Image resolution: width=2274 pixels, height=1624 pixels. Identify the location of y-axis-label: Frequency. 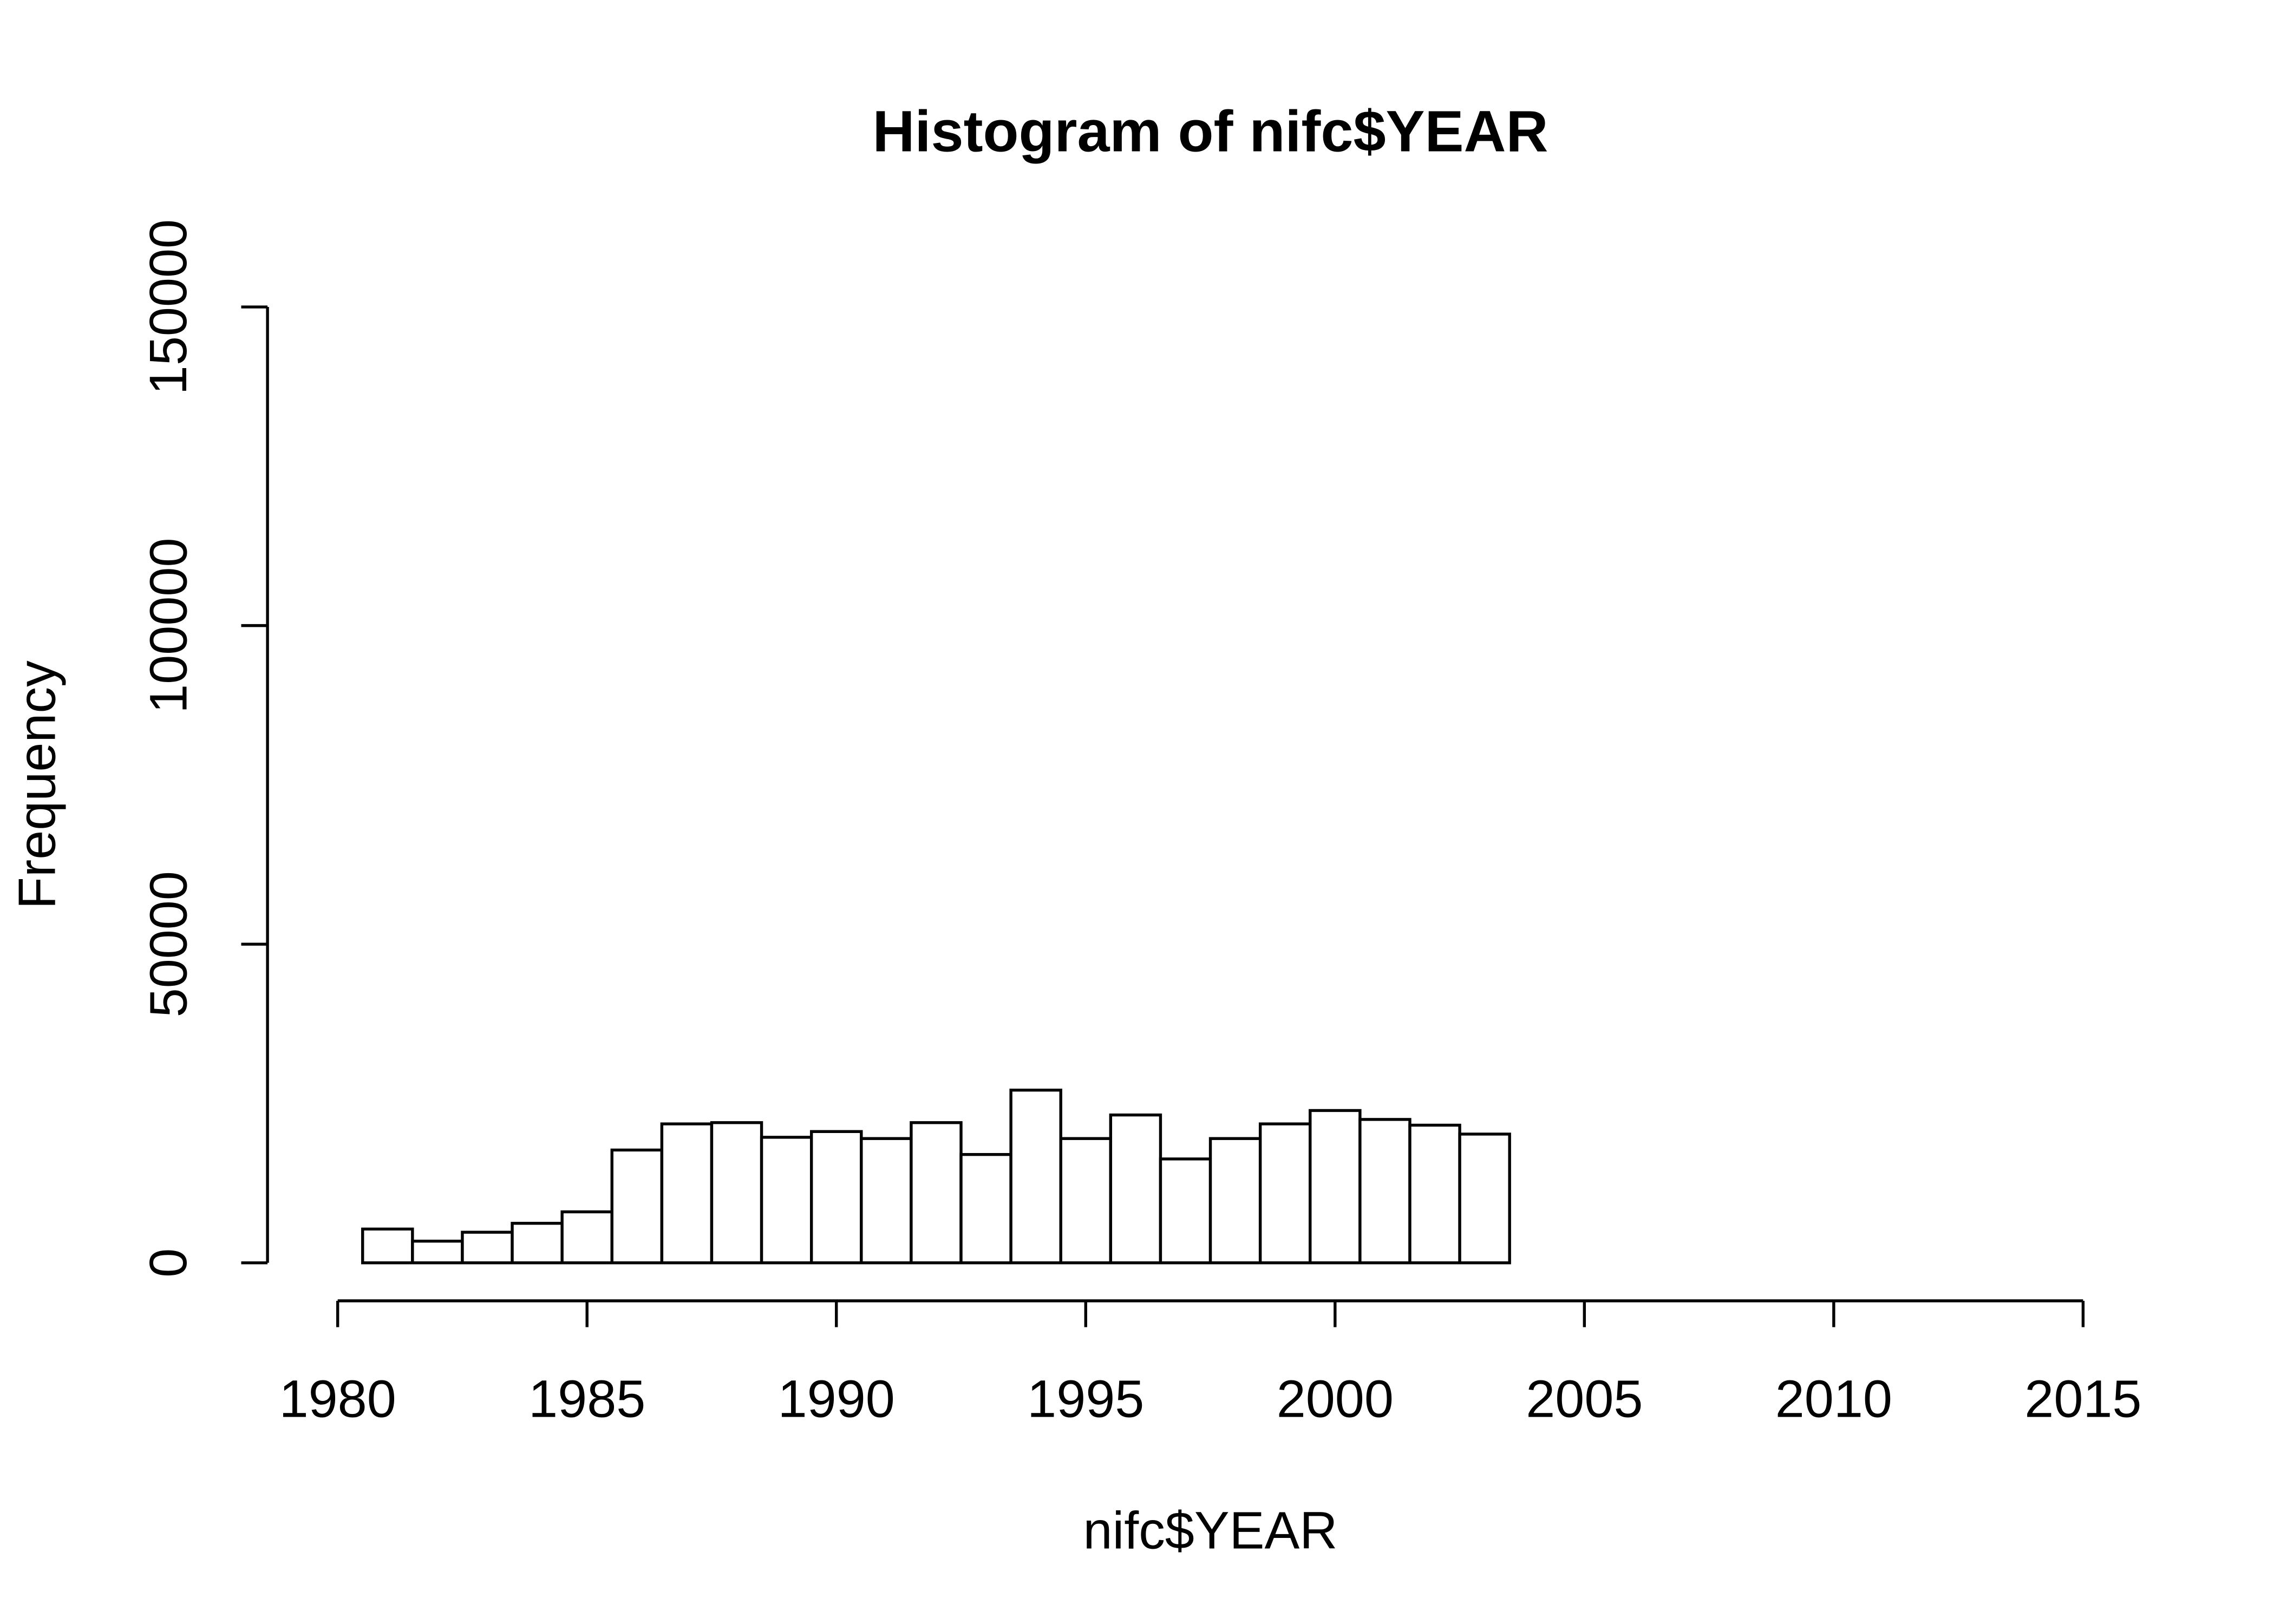
(36, 784).